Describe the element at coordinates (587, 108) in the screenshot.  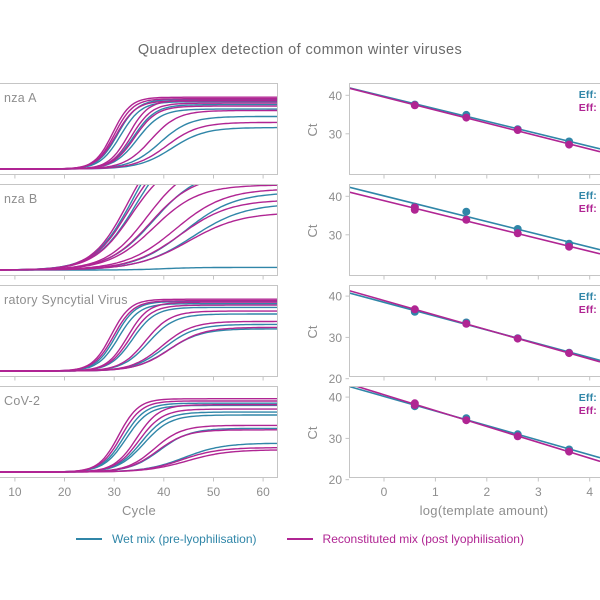
I see `efficiency-label-recon-row1: Eff:` at that location.